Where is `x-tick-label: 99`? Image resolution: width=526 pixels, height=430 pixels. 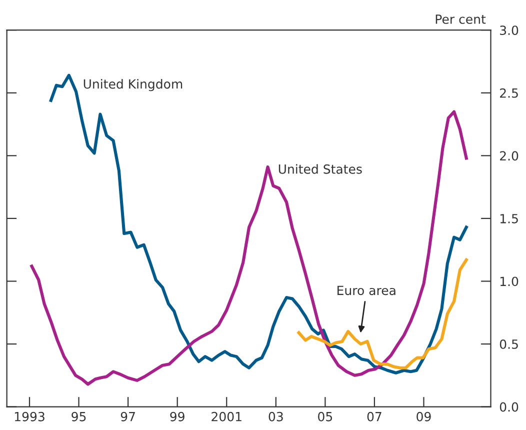
x-tick-label: 99 is located at coordinates (177, 417).